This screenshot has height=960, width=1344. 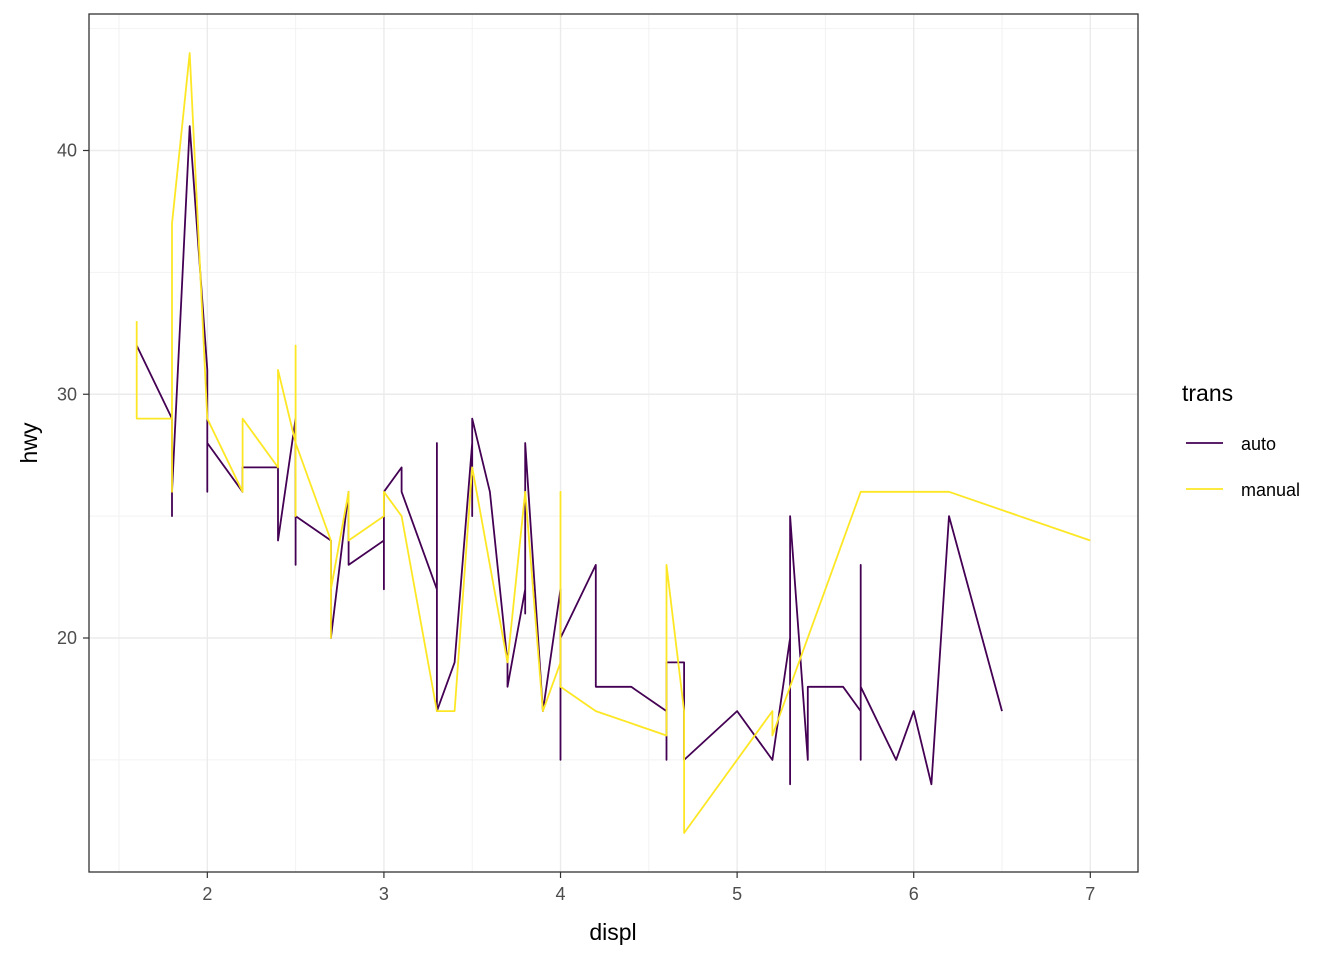 What do you see at coordinates (1207, 393) in the screenshot?
I see `legend-title: trans` at bounding box center [1207, 393].